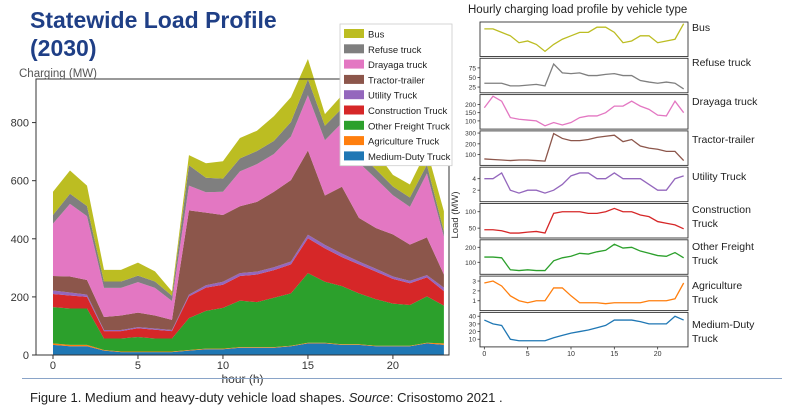 The image size is (800, 419). Describe the element at coordinates (393, 366) in the screenshot. I see `x-tick-label: 20` at that location.